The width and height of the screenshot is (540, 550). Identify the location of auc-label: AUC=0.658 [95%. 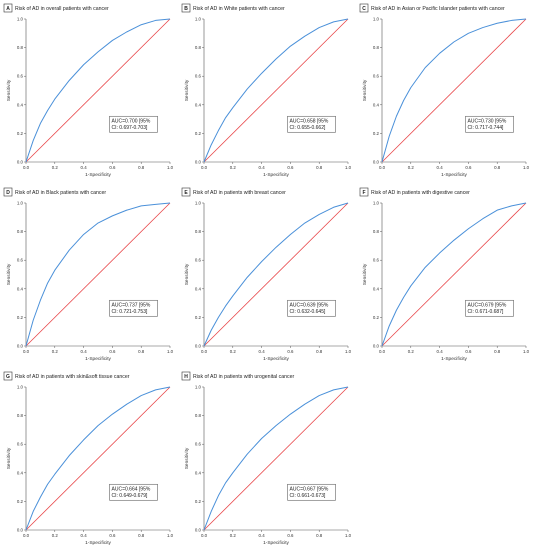
(309, 122).